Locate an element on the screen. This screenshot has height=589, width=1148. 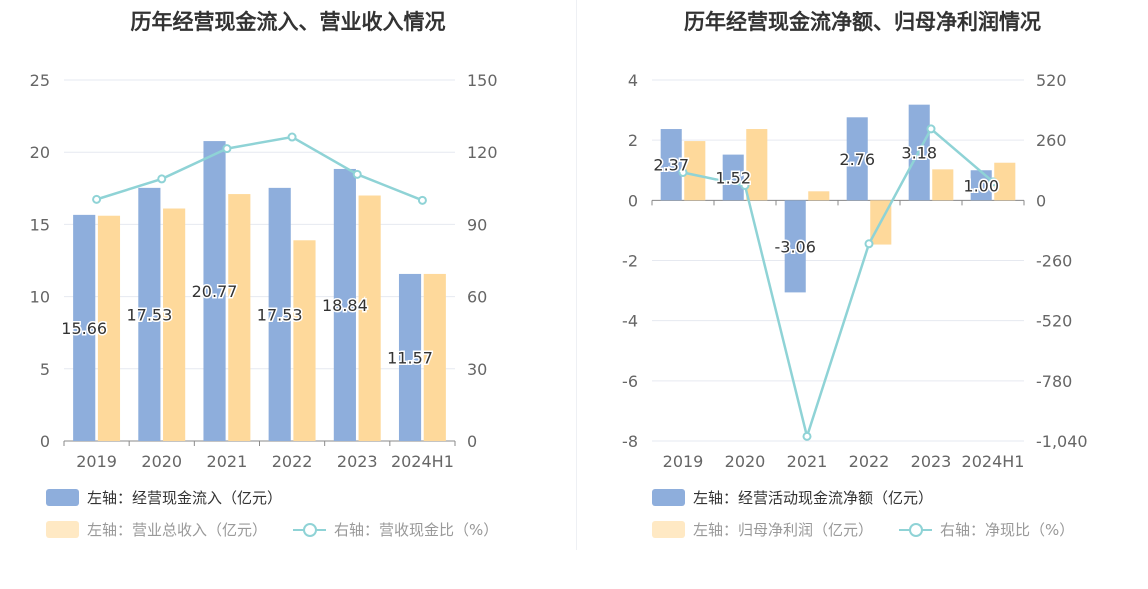
y-left-tick-label: 15 is located at coordinates (40, 224).